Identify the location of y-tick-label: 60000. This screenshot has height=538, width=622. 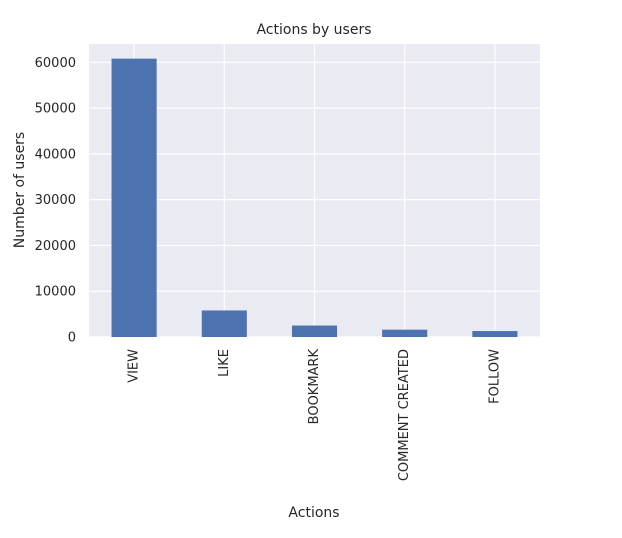
(55, 63).